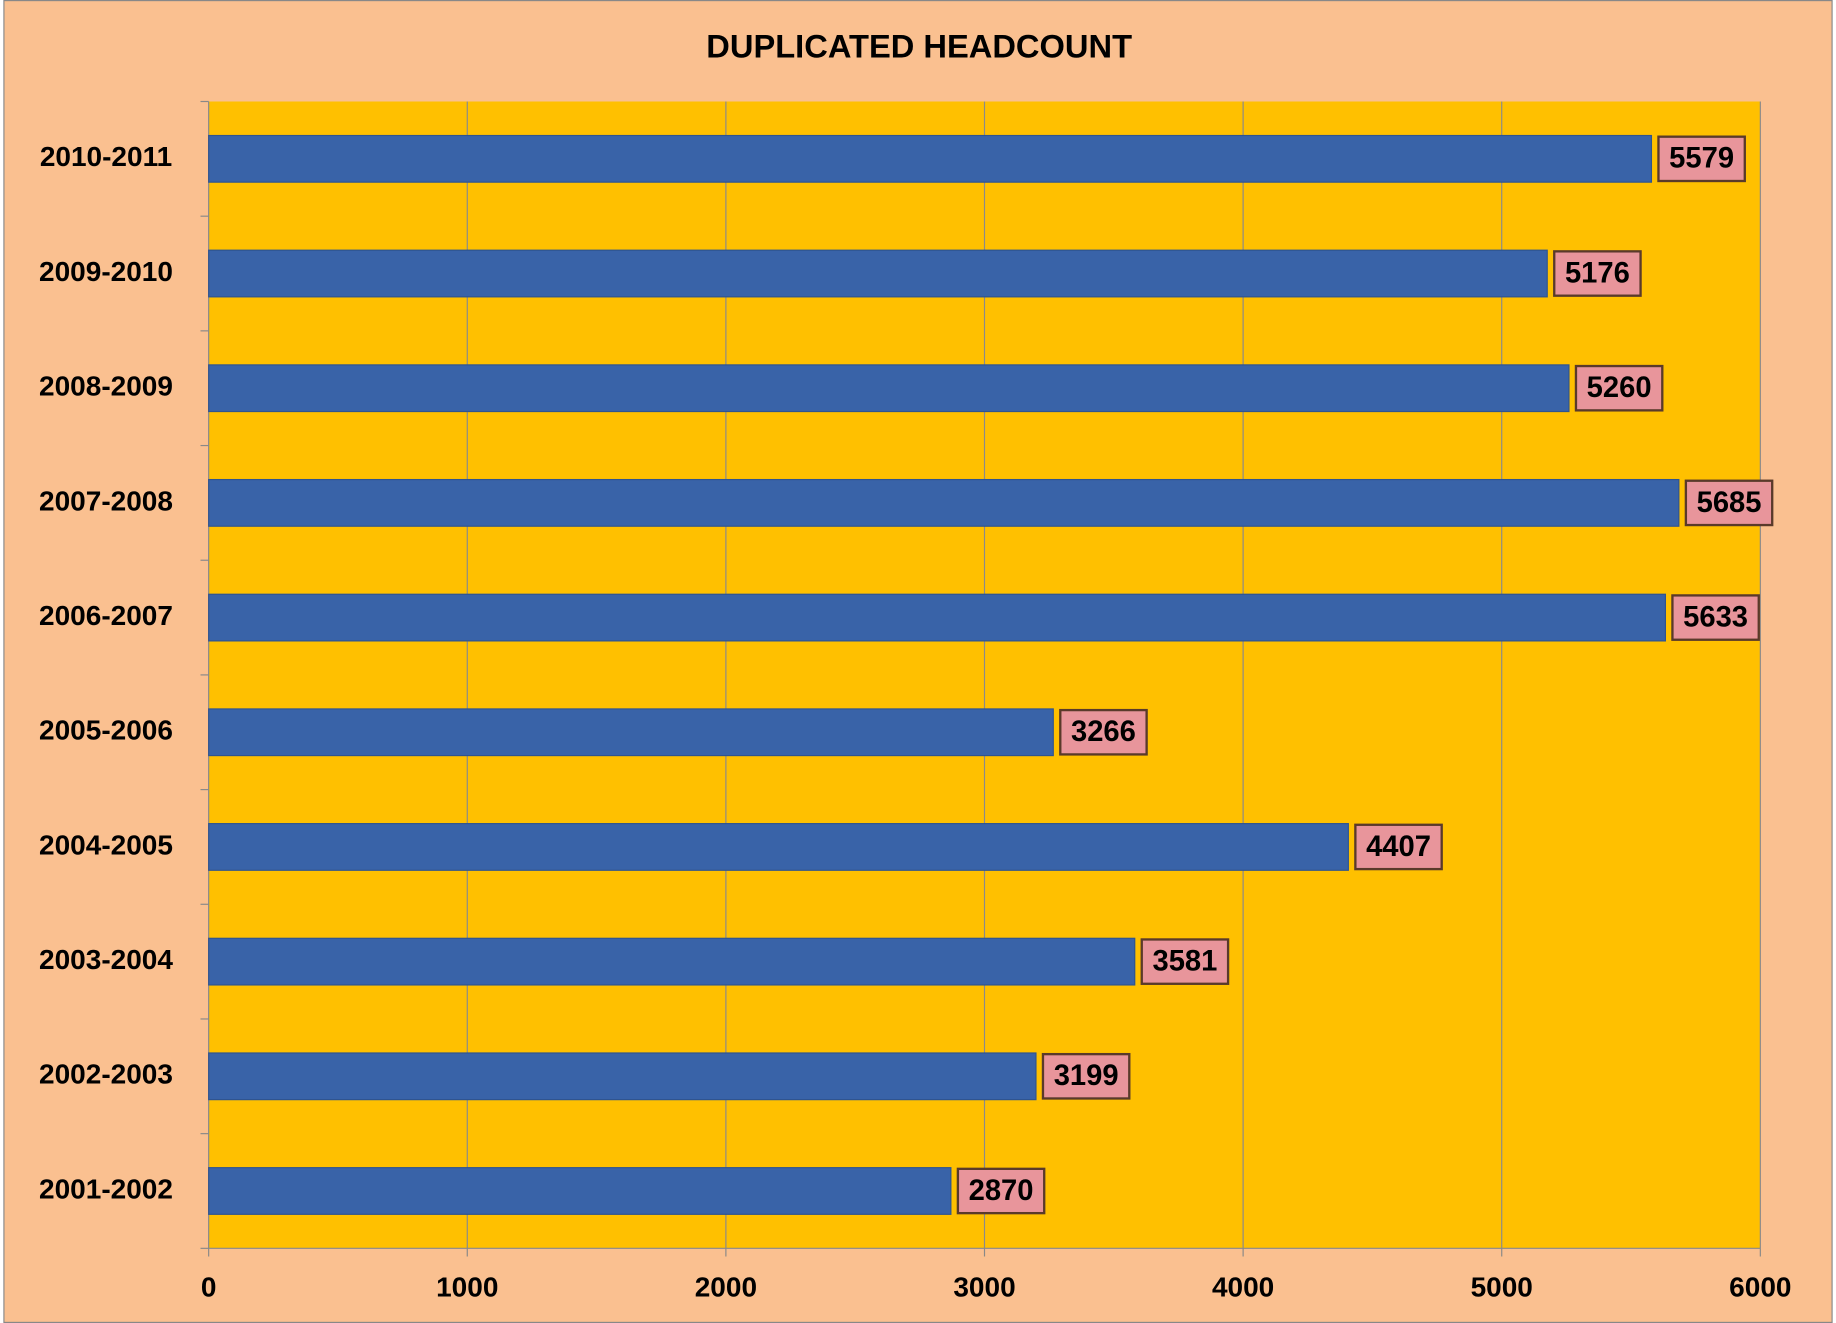 Image resolution: width=1836 pixels, height=1323 pixels. I want to click on chart-title: DUPLICATED HEADCOUNT, so click(919, 46).